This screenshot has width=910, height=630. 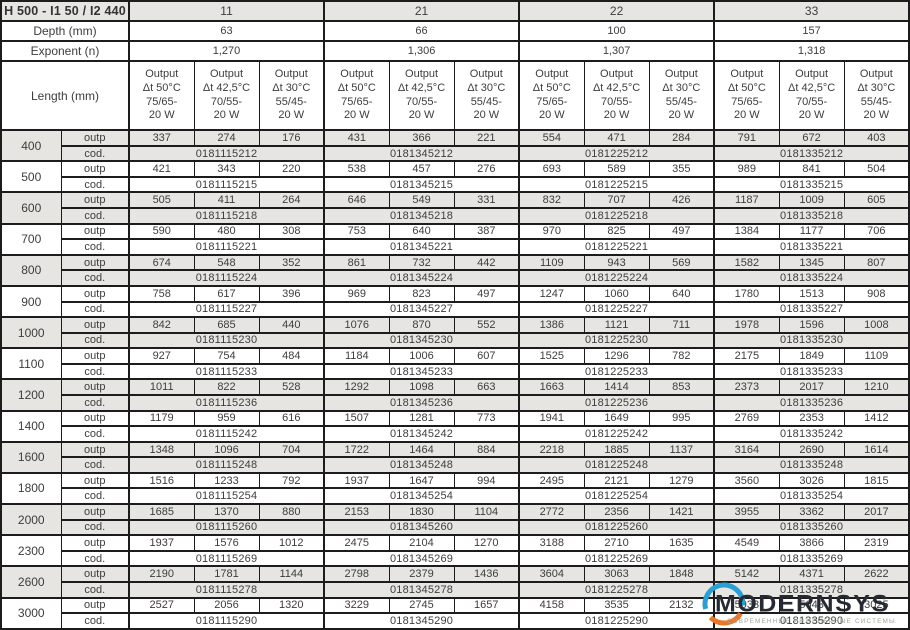 I want to click on output-value: 549, so click(x=421, y=200).